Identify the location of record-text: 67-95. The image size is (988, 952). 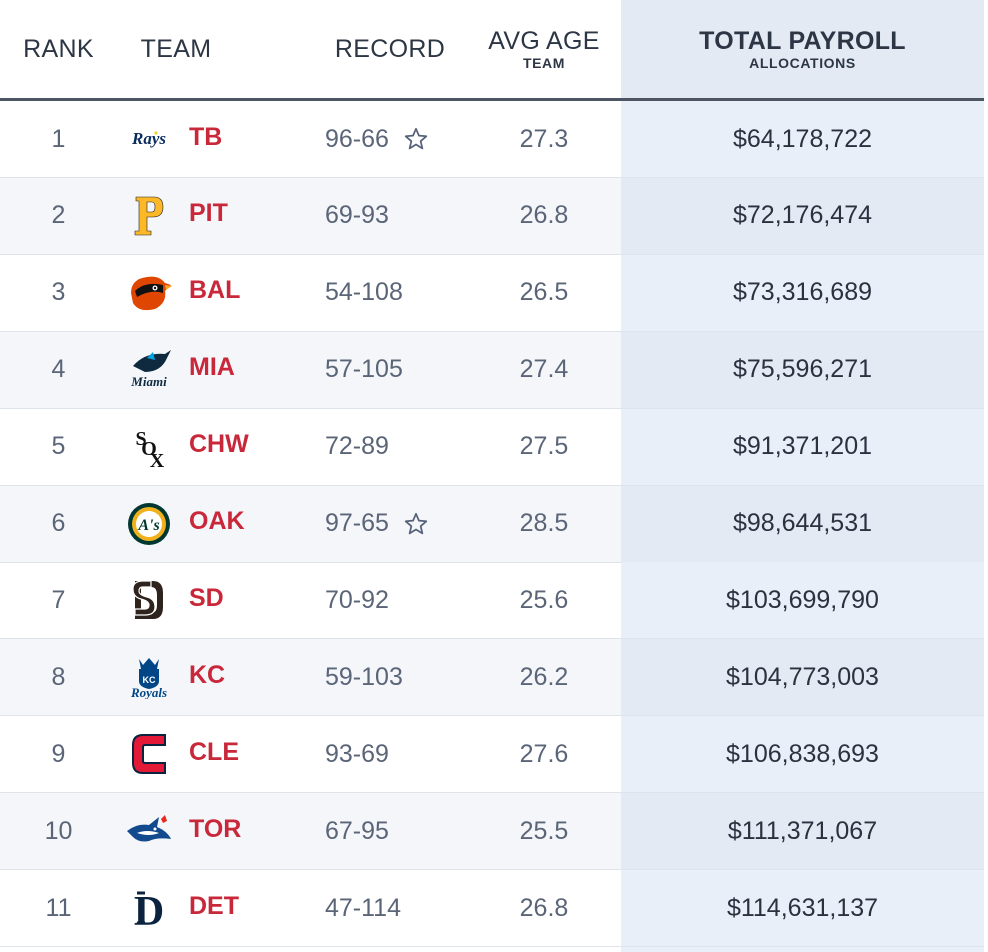
(357, 830).